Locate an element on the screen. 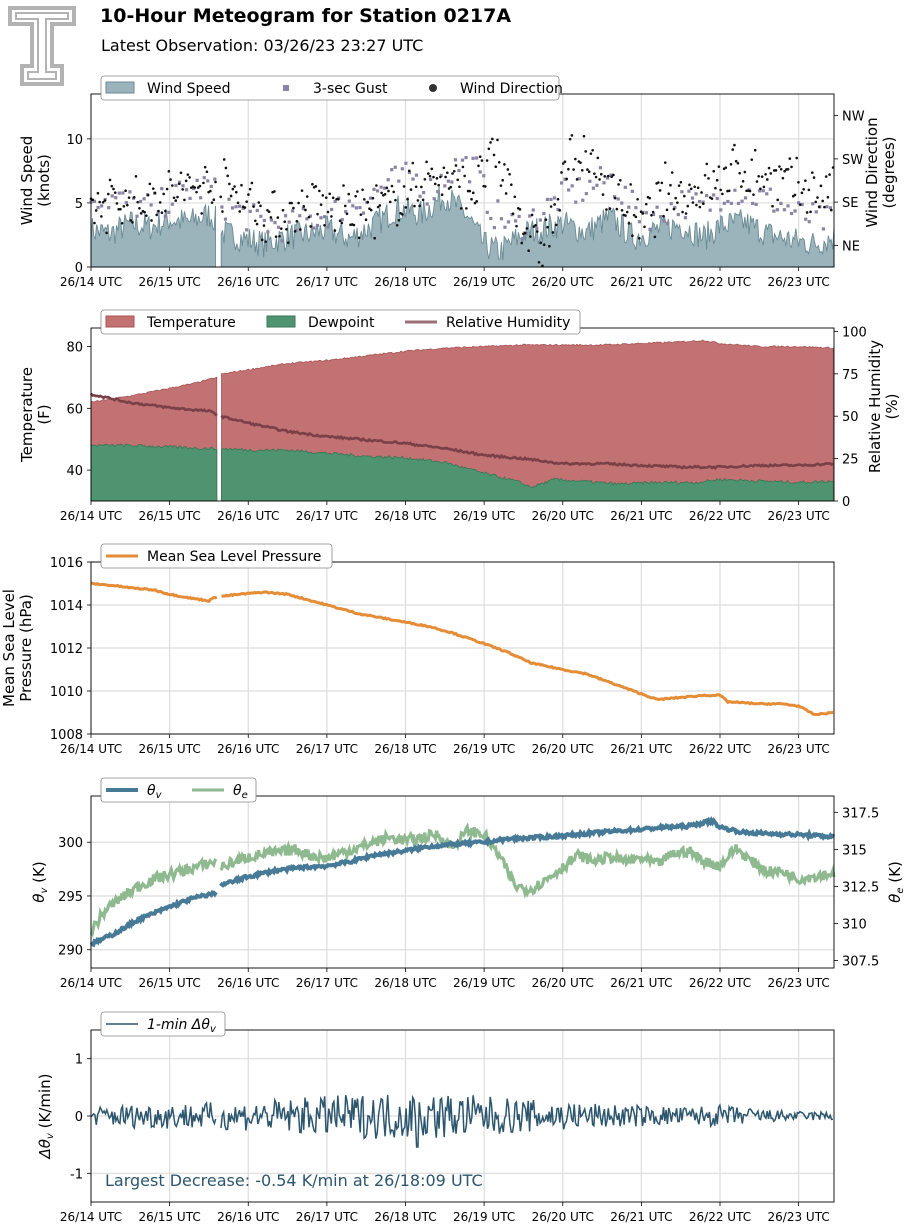 The image size is (913, 1231). legend-label: 3-sec Gust is located at coordinates (350, 89).